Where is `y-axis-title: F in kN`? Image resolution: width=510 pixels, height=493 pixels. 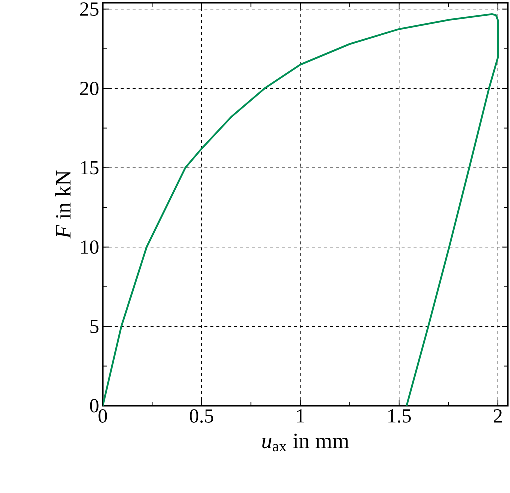 y-axis-title: F in kN is located at coordinates (63, 204).